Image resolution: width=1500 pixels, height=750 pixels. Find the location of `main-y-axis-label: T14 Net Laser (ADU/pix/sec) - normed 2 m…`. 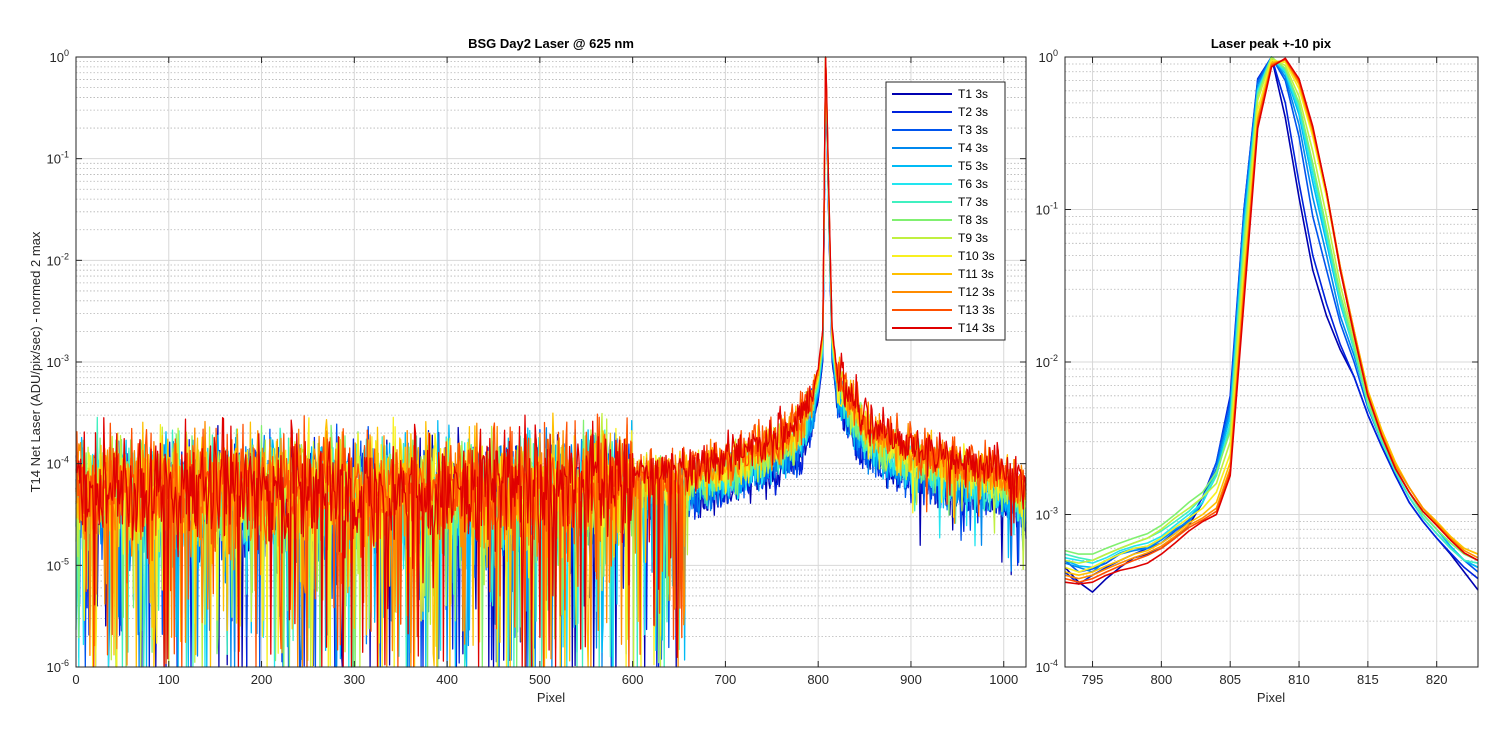

main-y-axis-label: T14 Net Laser (ADU/pix/sec) - normed 2 m… is located at coordinates (35, 361).